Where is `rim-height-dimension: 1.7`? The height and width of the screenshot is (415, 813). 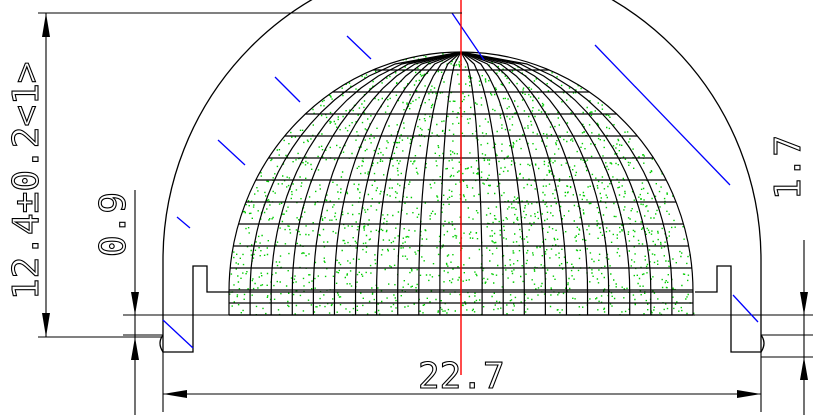 rim-height-dimension: 1.7 is located at coordinates (788, 274).